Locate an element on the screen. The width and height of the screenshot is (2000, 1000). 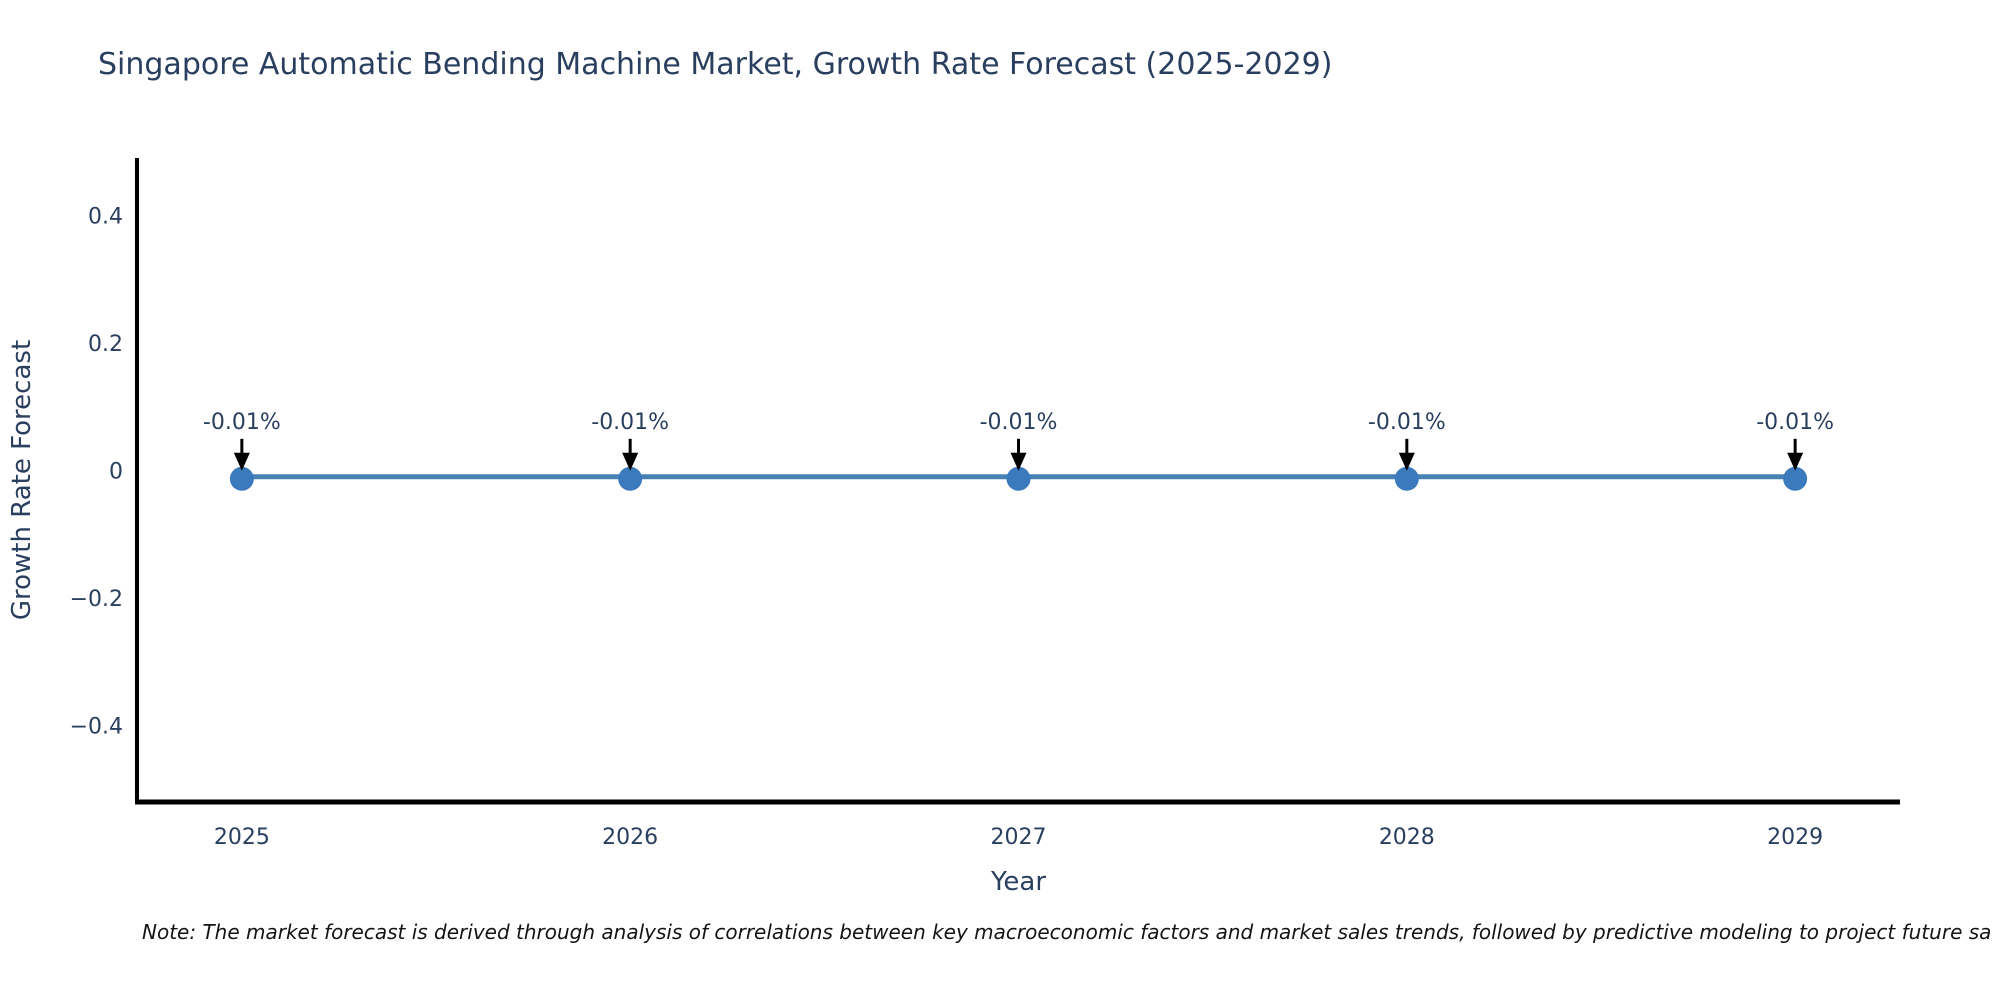
x-tick-label: 2025 is located at coordinates (242, 837).